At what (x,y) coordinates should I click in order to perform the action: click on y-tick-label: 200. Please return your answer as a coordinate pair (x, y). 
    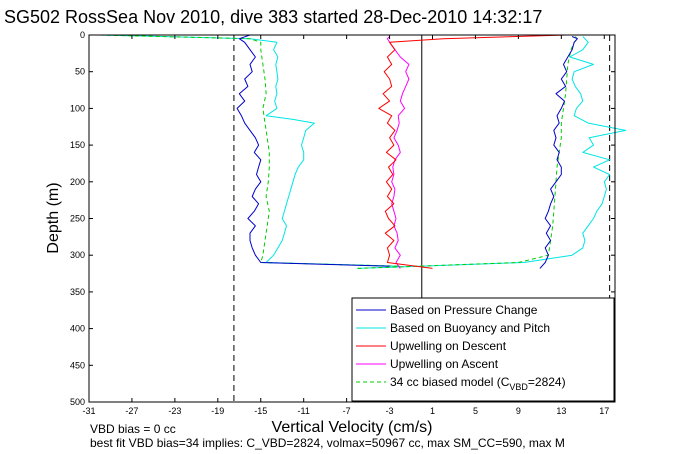
    Looking at the image, I should click on (77, 182).